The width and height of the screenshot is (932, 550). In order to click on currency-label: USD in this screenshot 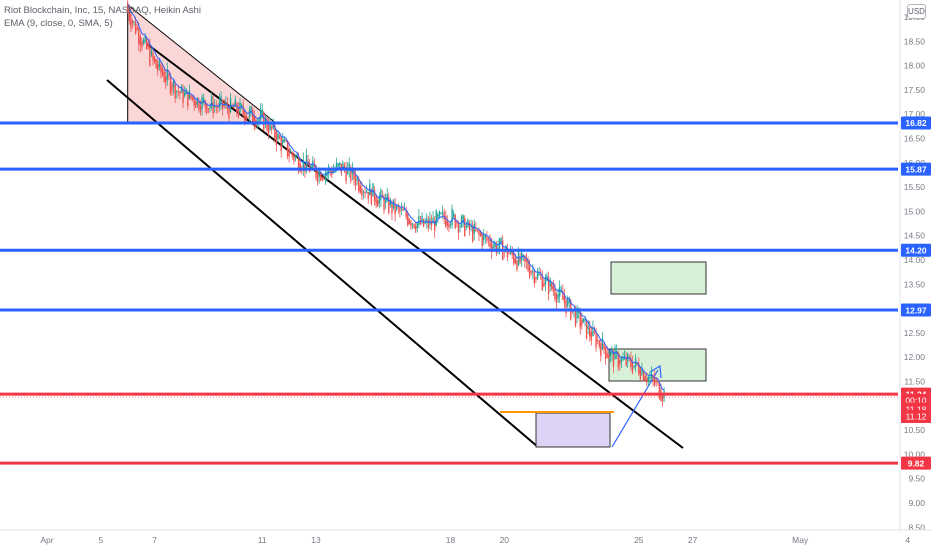, I will do `click(916, 11)`.